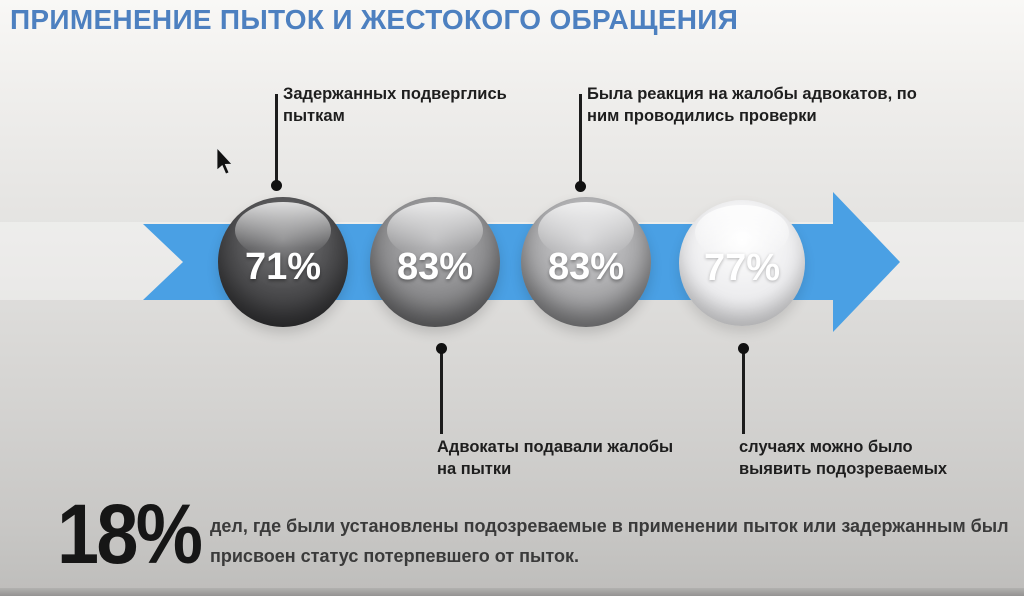 The image size is (1024, 596). What do you see at coordinates (283, 266) in the screenshot?
I see `stat-value-1: 71%` at bounding box center [283, 266].